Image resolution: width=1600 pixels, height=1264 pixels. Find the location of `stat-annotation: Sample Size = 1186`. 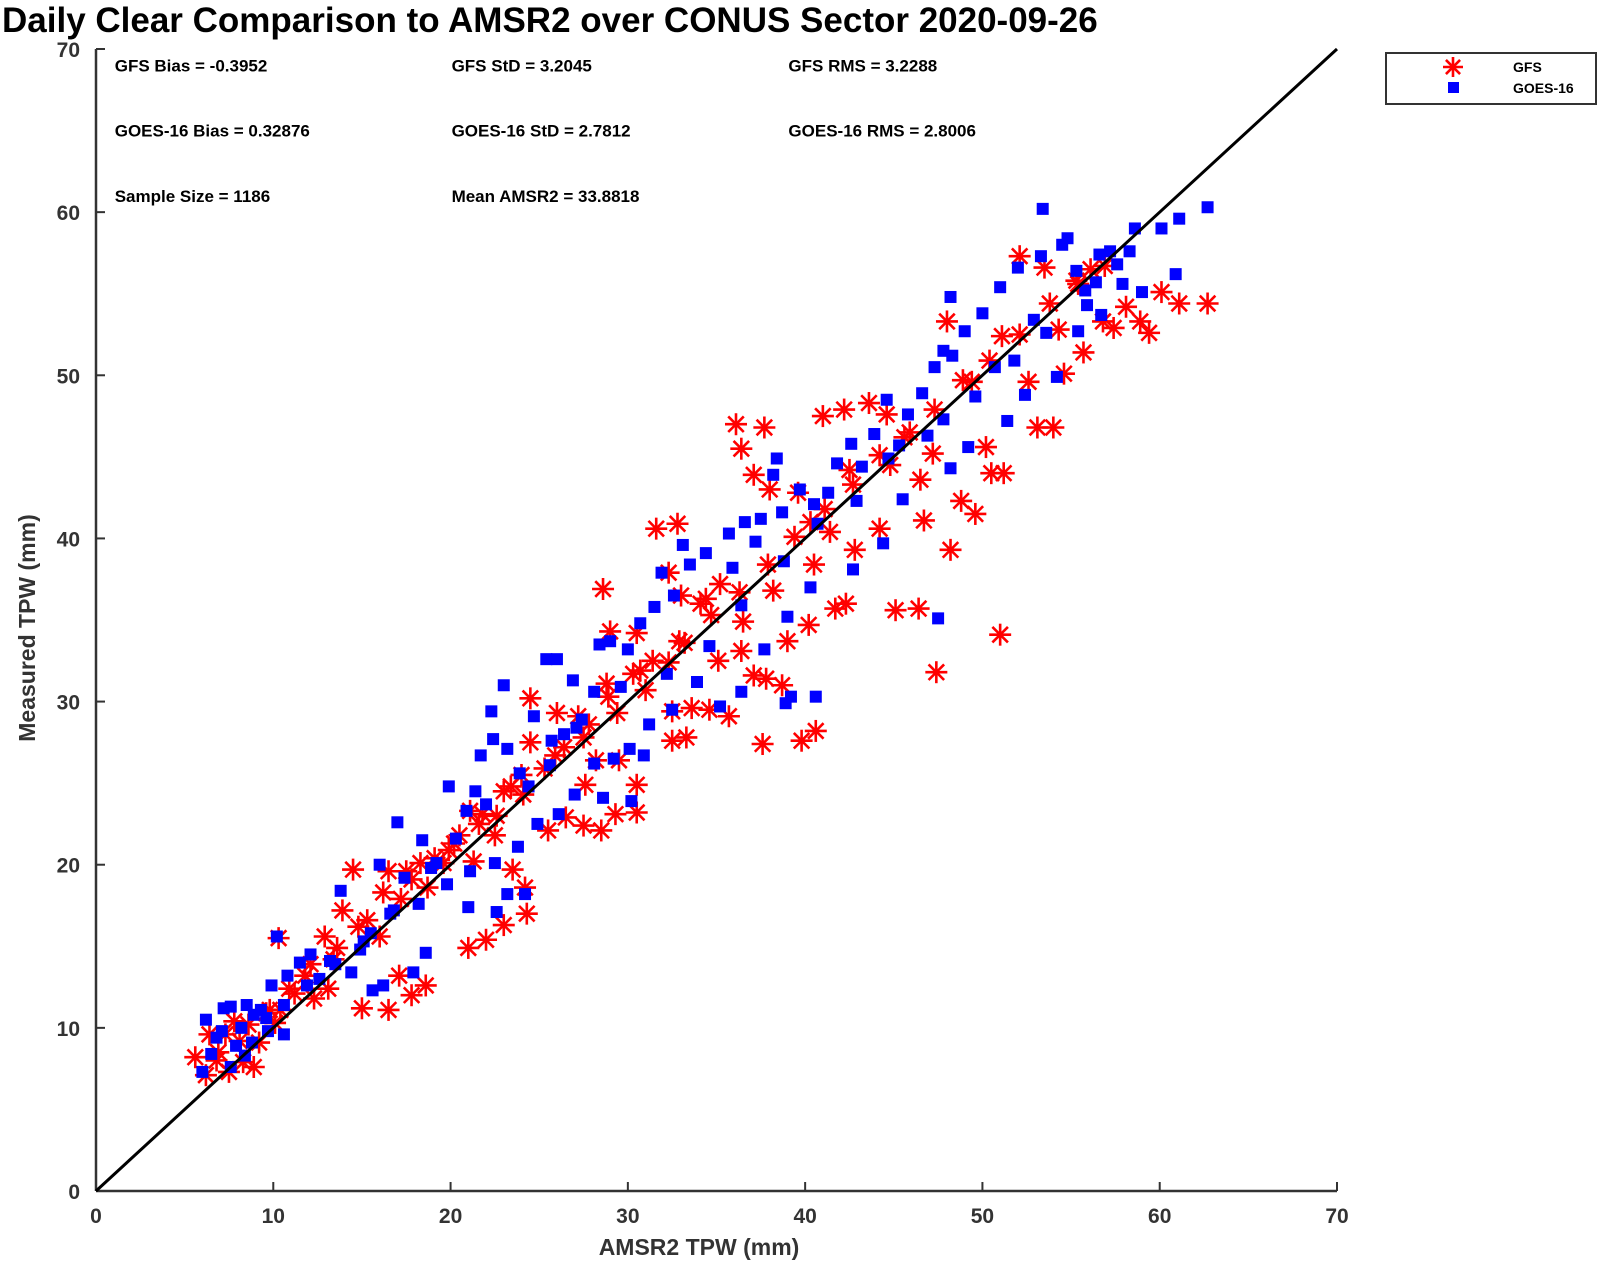

stat-annotation: Sample Size = 1186 is located at coordinates (192, 196).